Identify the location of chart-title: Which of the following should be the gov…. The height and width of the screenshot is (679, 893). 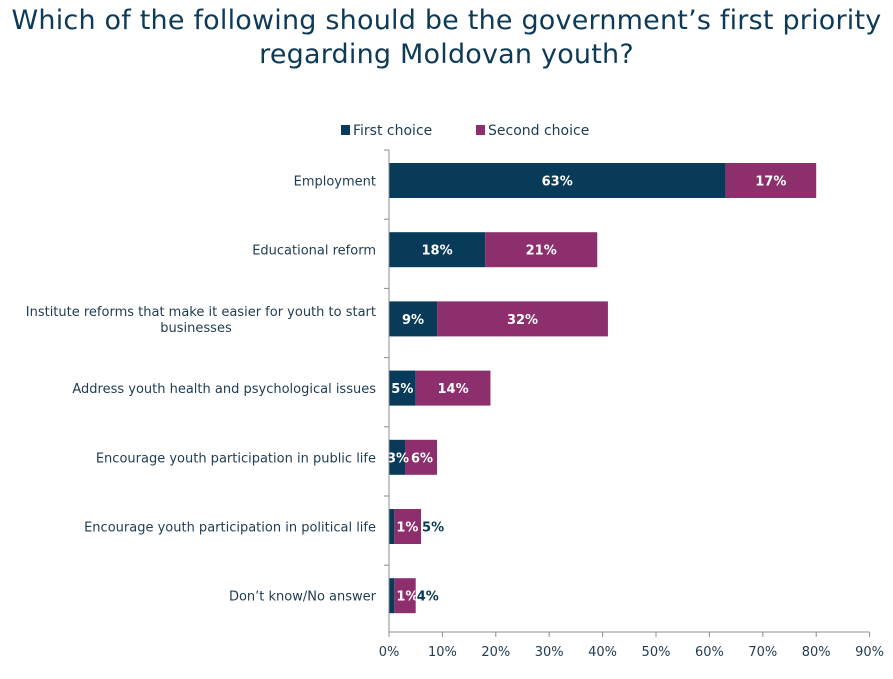
(446, 38).